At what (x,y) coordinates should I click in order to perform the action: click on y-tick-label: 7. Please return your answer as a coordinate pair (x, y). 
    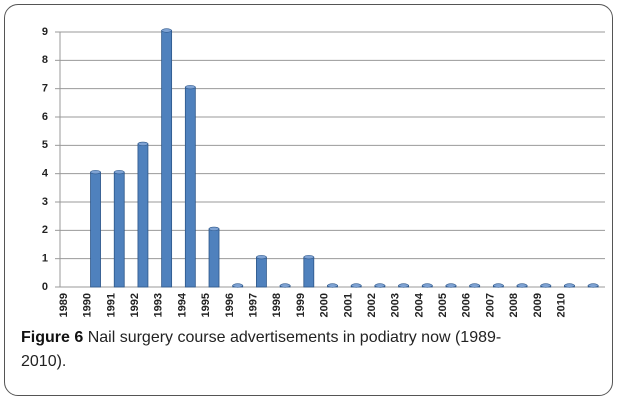
    Looking at the image, I should click on (45, 89).